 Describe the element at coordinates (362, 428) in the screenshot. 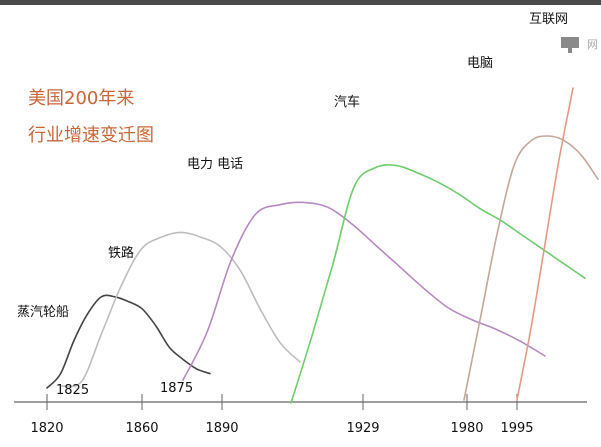

I see `x-tick-label: 1929` at that location.